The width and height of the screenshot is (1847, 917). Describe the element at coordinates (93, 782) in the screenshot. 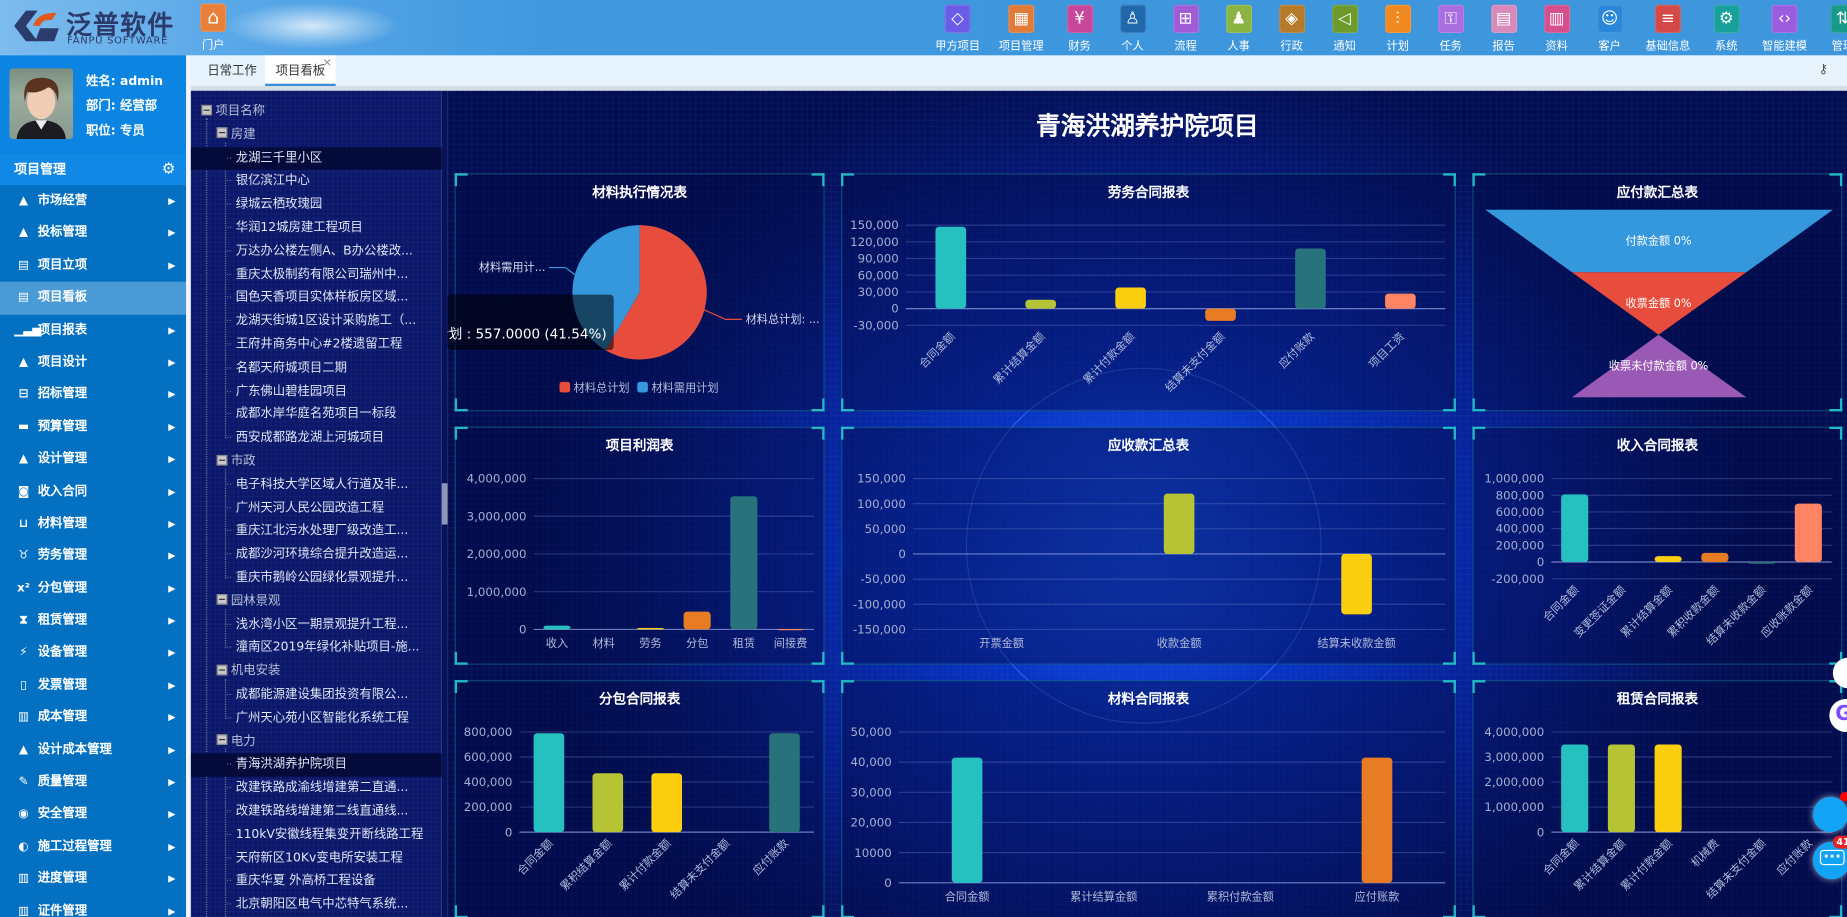

I see `sidebar-item-18: ✎ 质量管理 ▶` at that location.